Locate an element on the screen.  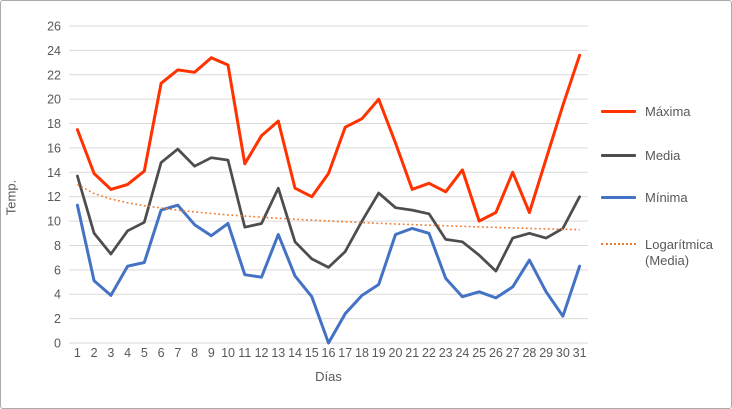
x-tick-label: 7 is located at coordinates (177, 353).